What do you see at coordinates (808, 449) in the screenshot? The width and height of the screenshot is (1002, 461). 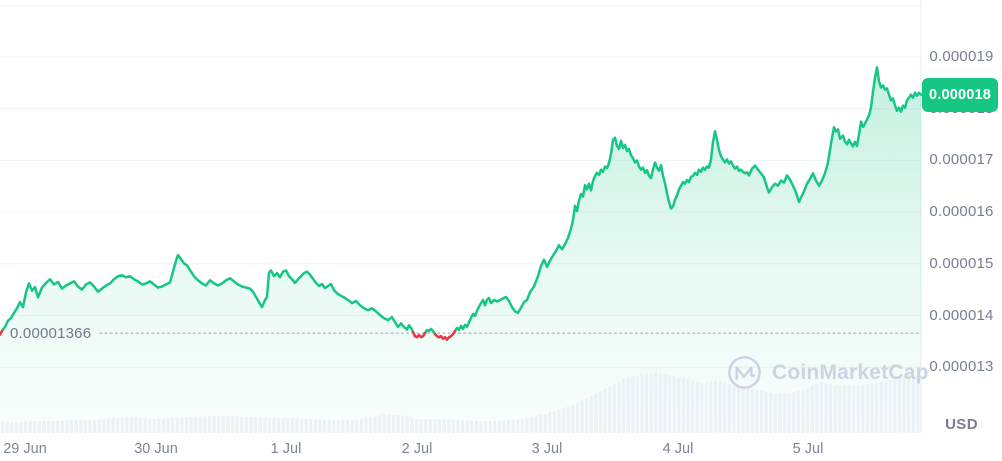 I see `x-axis-tick: 5 Jul` at bounding box center [808, 449].